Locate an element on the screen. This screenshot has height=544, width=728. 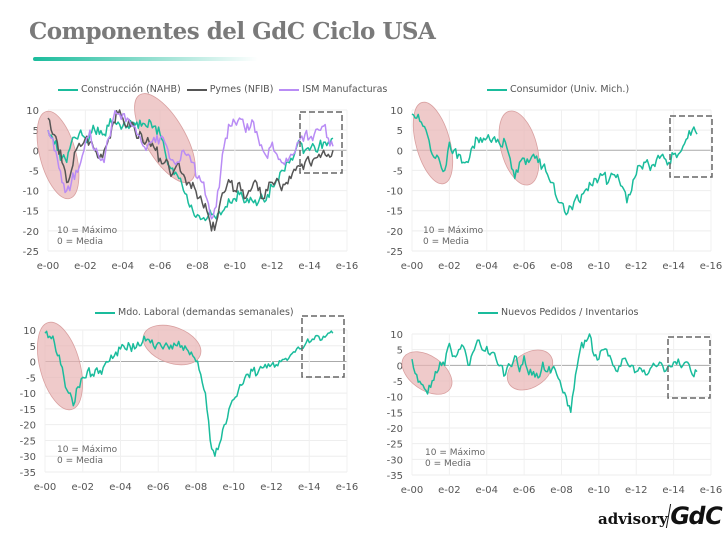
legend-item-pedidos: Nuevos Pedidos / Inventarios is located at coordinates (558, 312).